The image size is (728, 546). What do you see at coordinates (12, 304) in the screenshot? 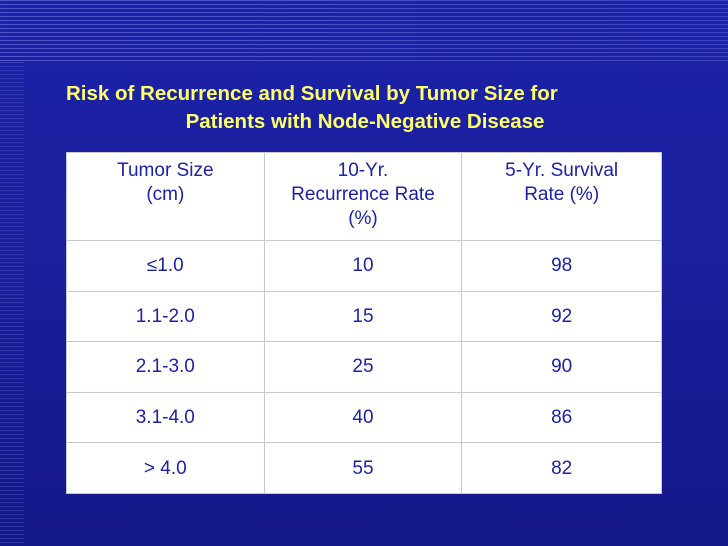
I see `decorative-stripes-left` at bounding box center [12, 304].